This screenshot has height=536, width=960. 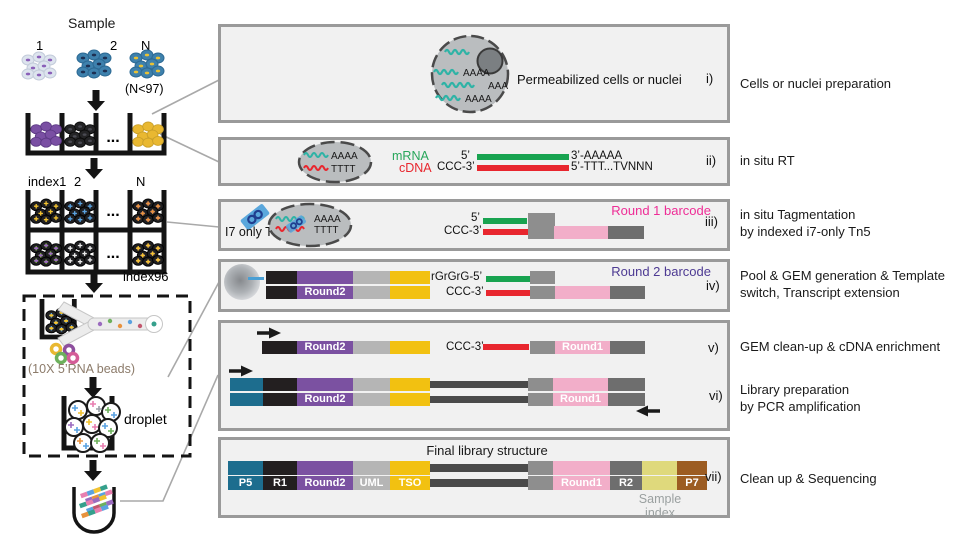 I want to click on p7-segment, so click(x=692, y=468).